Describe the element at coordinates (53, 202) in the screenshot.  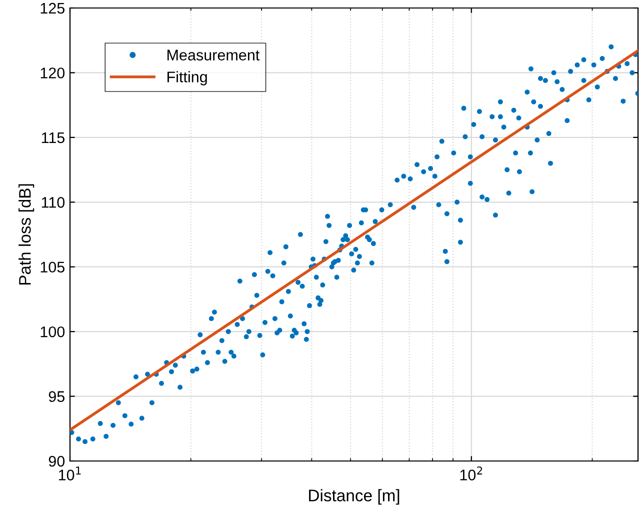
I see `y-tick-label: 110` at that location.